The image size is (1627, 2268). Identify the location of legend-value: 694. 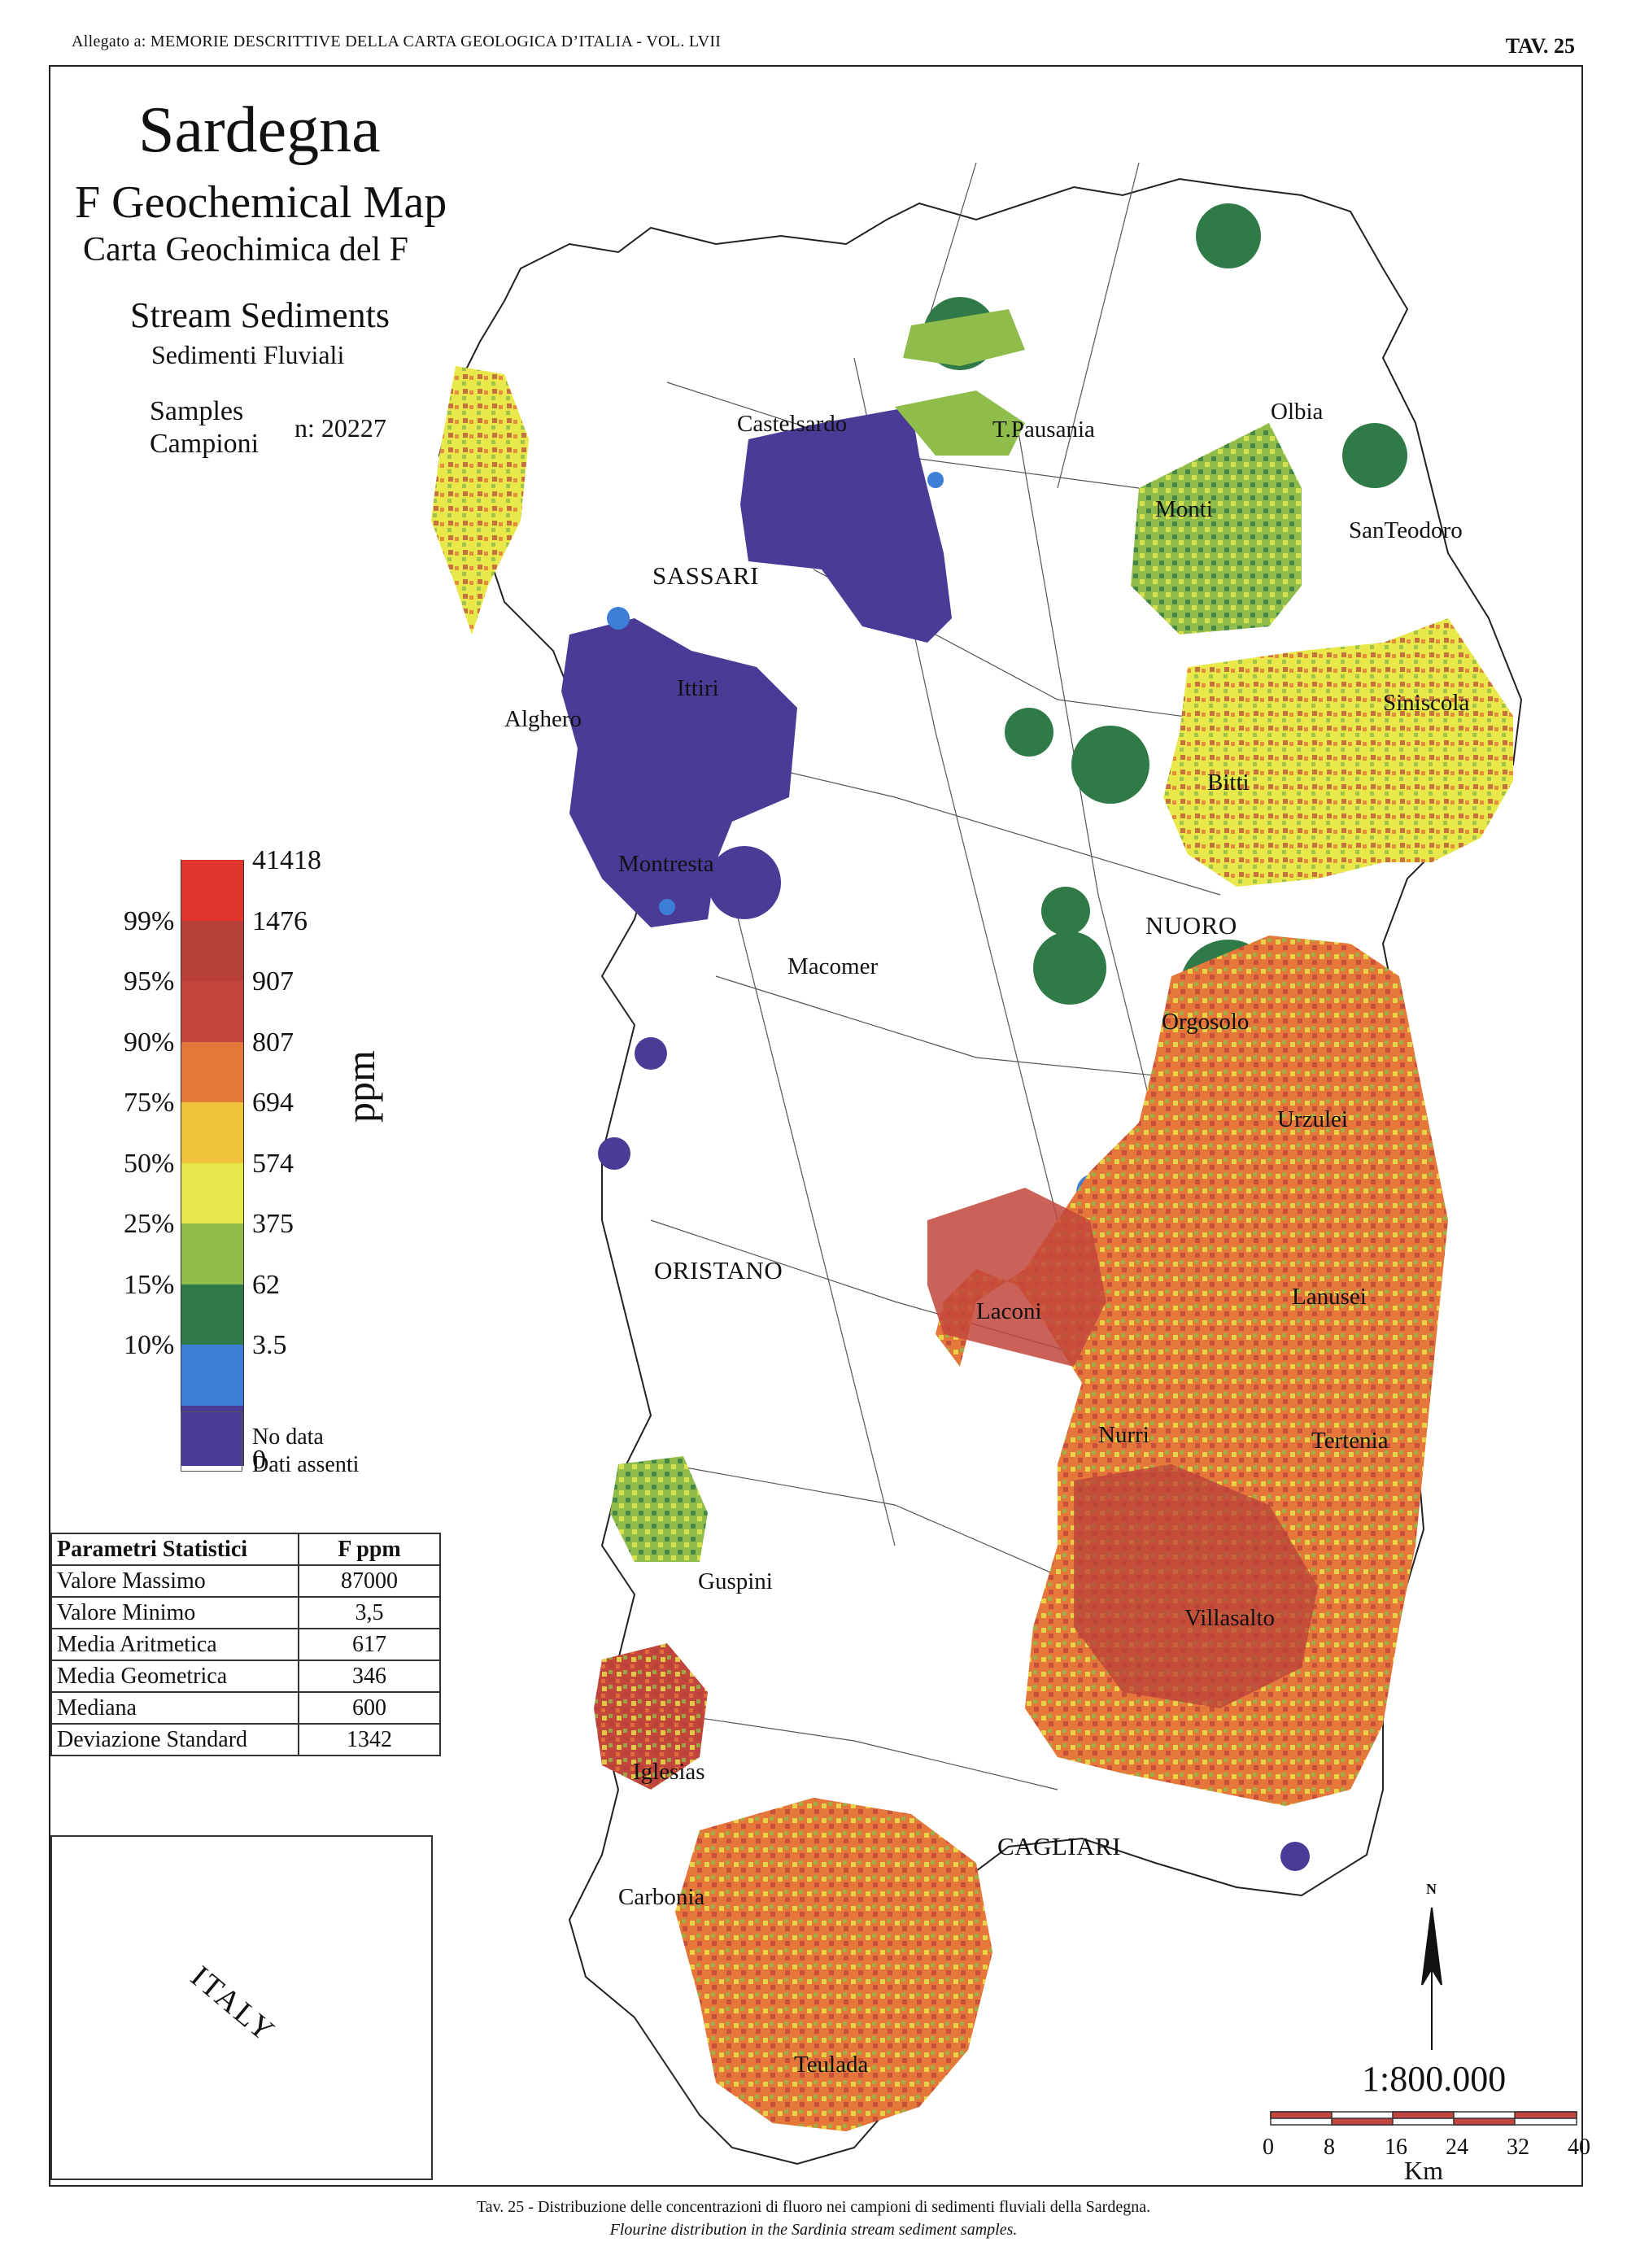
(273, 1103).